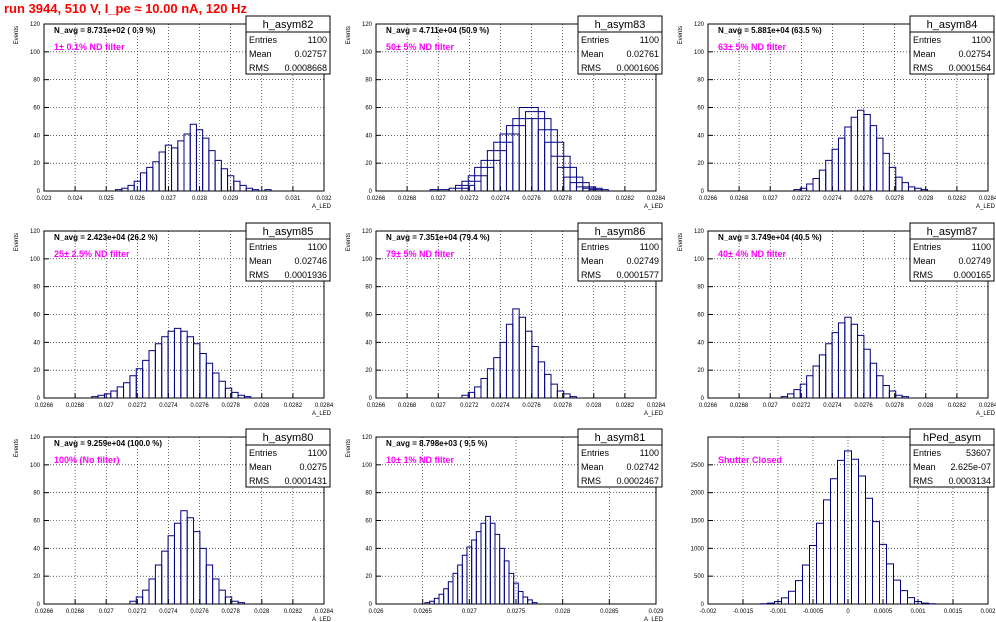  I want to click on x-tick-label: 0.029, so click(231, 199).